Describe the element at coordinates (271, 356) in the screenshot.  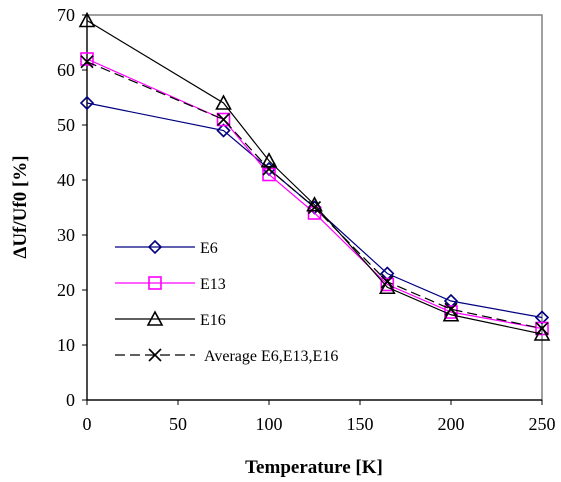
I see `legend-label-3: Average E6,E13,E16` at that location.